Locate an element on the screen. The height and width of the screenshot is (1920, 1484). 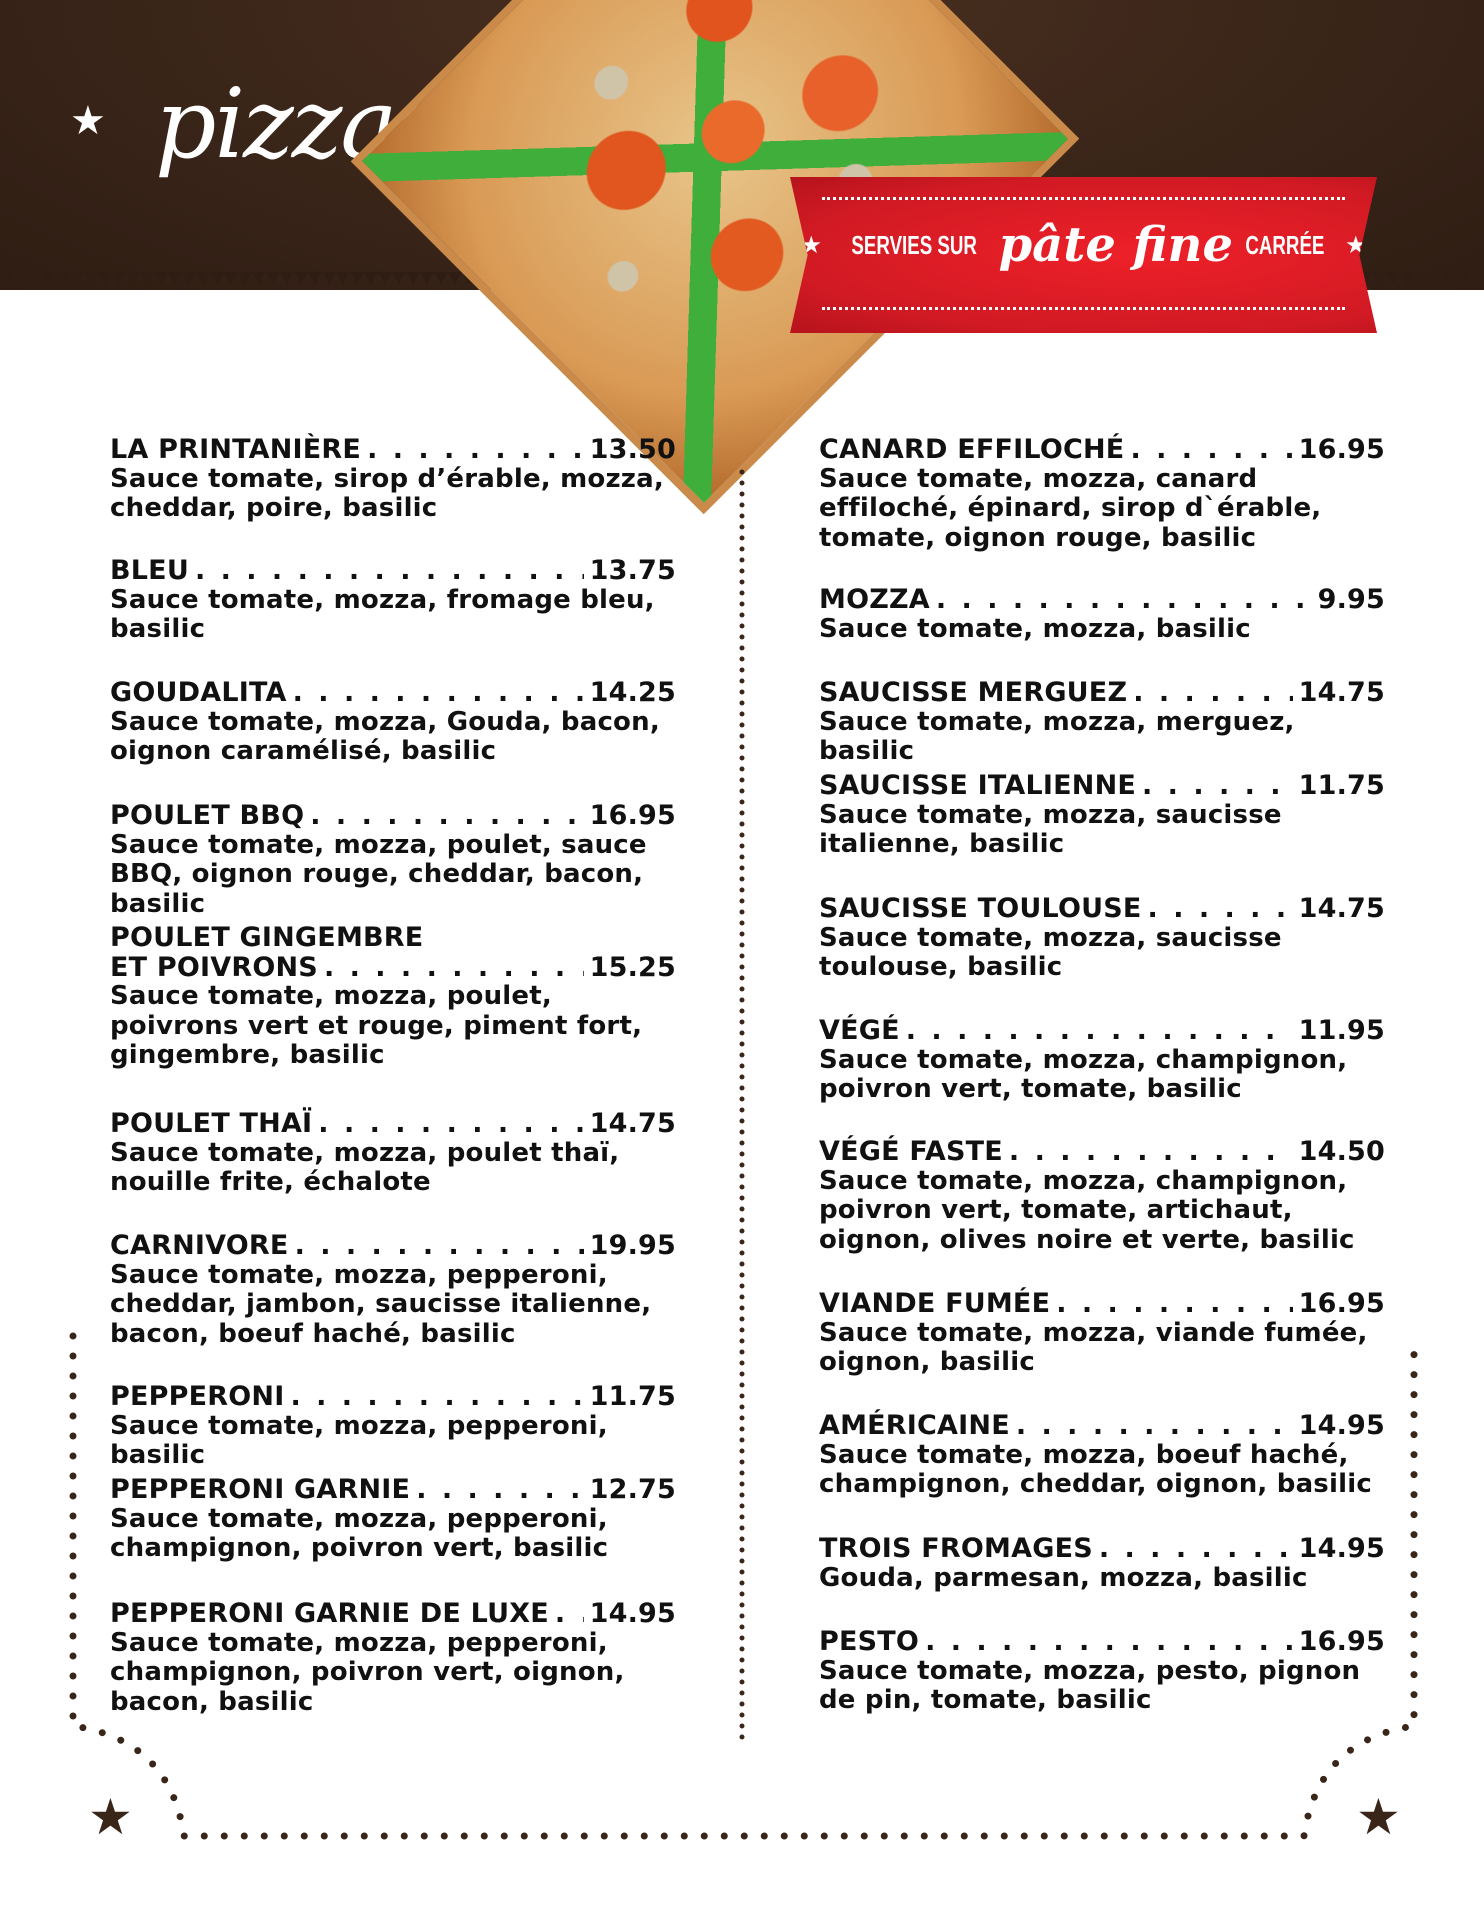
item-name: VIANDE FUMÉE is located at coordinates (935, 1303).